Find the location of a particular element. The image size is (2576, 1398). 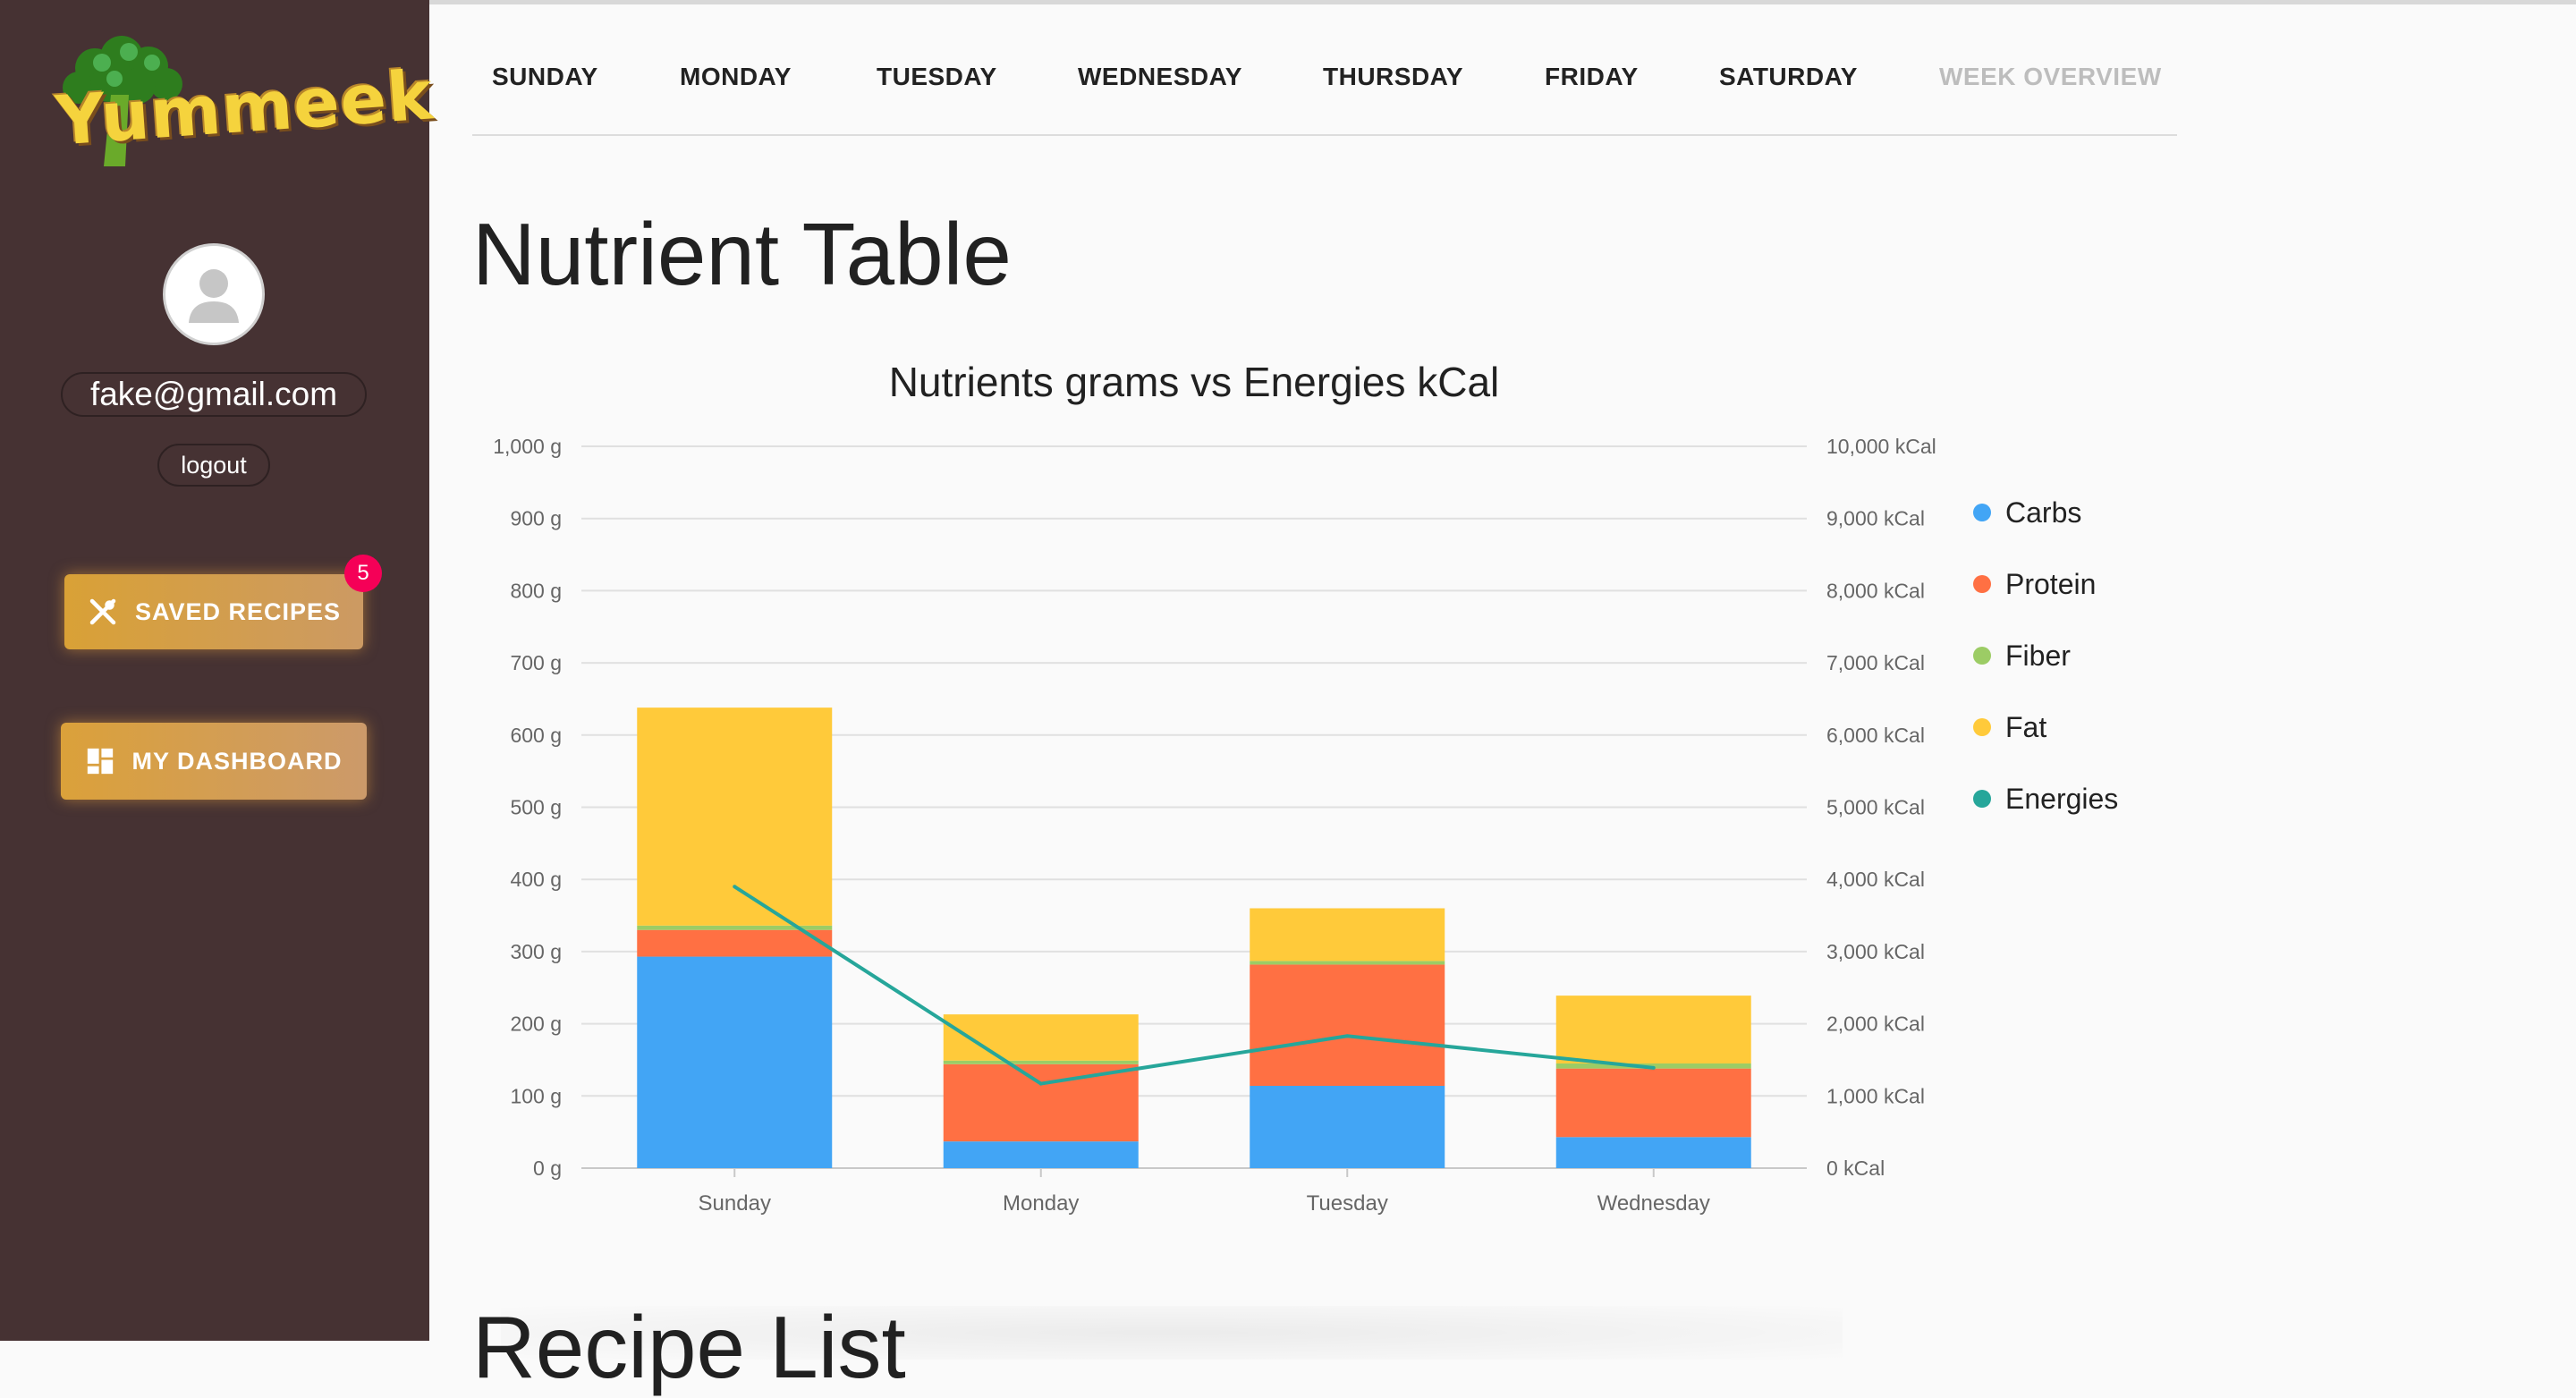

legend-label-energies: Energies is located at coordinates (2061, 799).